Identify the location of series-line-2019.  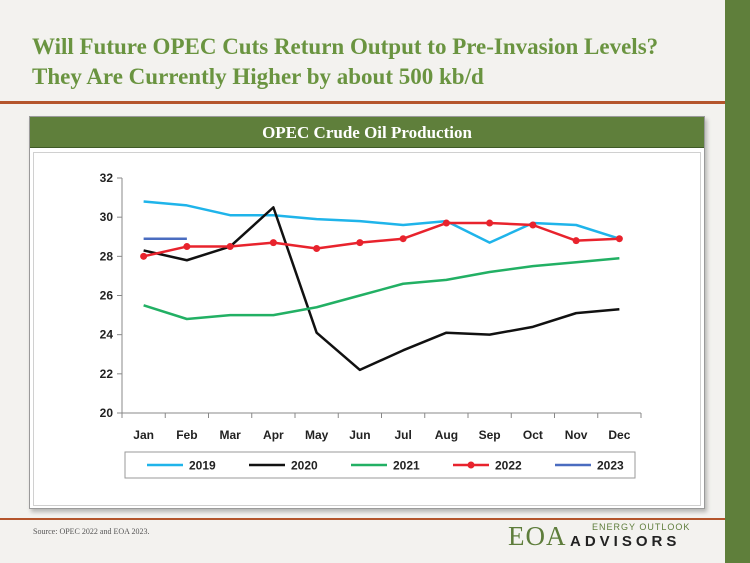
(381, 222).